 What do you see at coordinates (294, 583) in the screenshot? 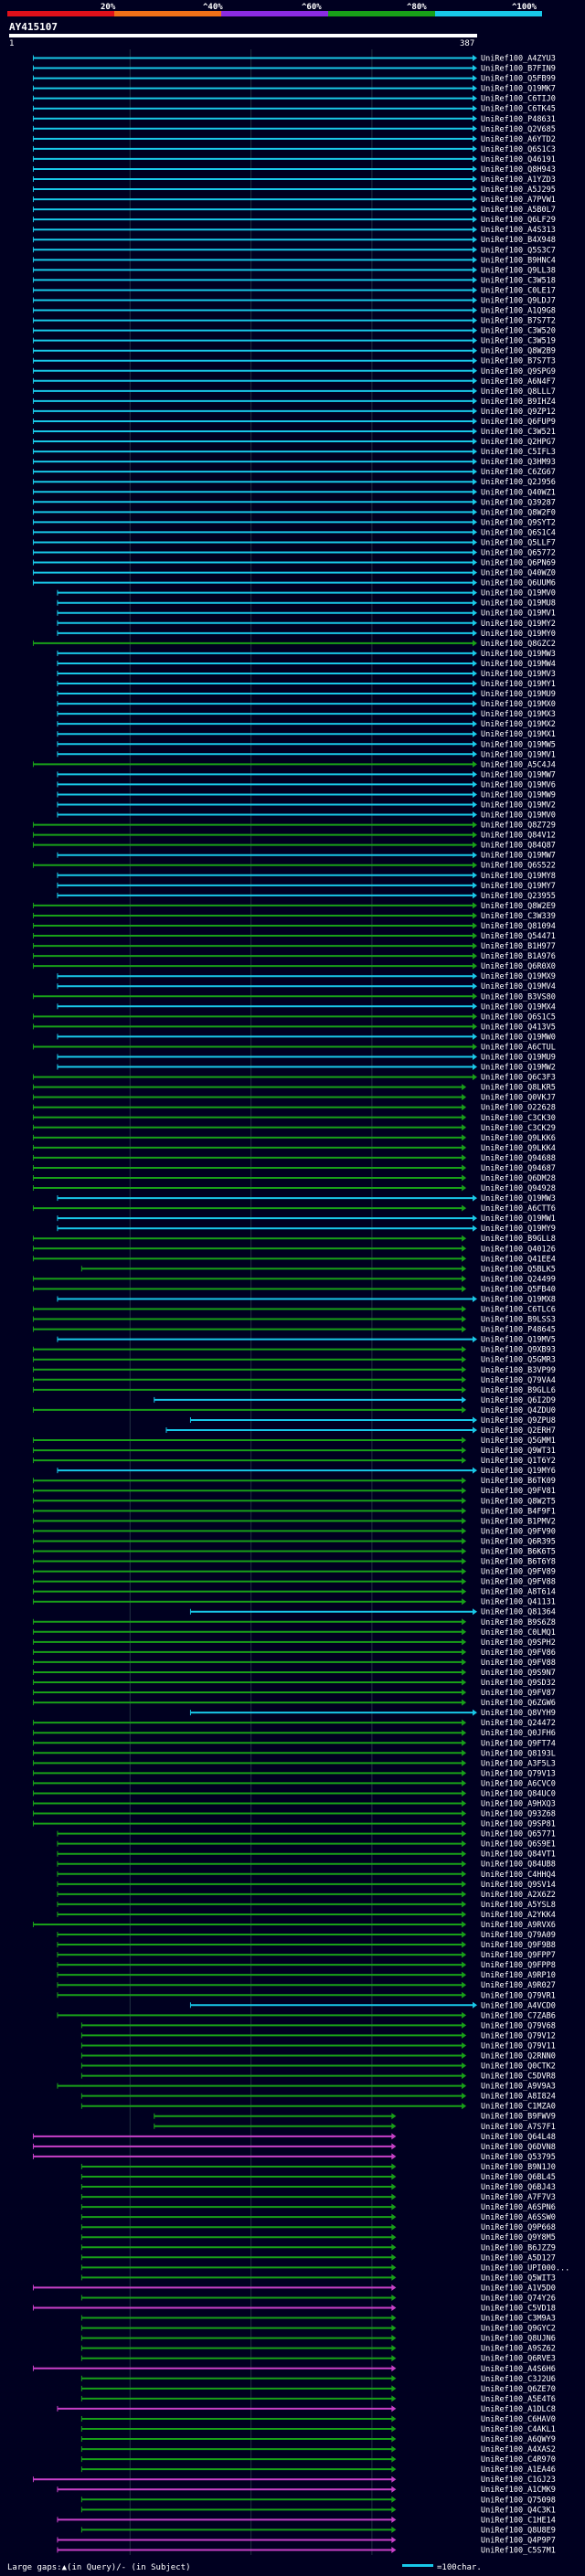
I see `hit-row: UniRef100_Q6UUM6` at bounding box center [294, 583].